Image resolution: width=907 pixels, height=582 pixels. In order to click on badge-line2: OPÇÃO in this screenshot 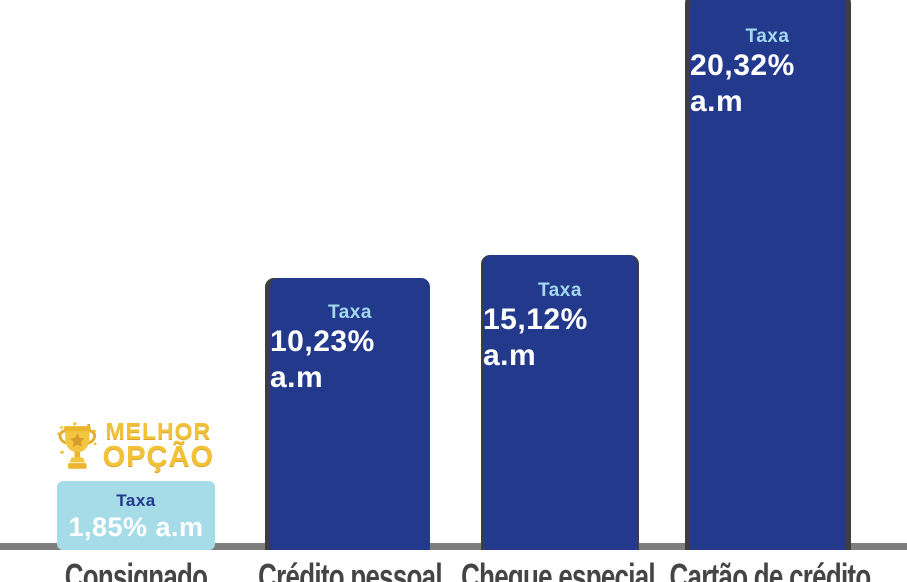, I will do `click(158, 457)`.